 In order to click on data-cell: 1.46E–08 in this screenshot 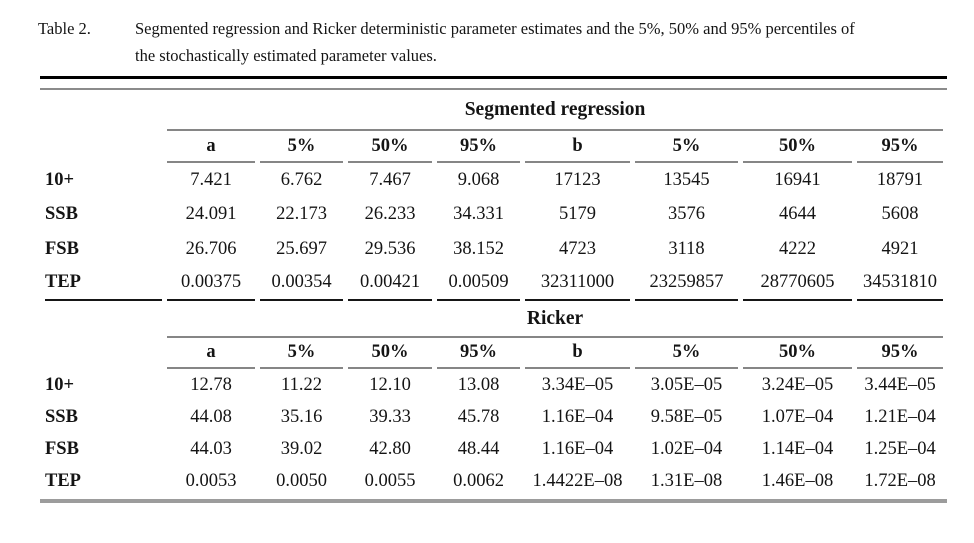, I will do `click(797, 480)`.